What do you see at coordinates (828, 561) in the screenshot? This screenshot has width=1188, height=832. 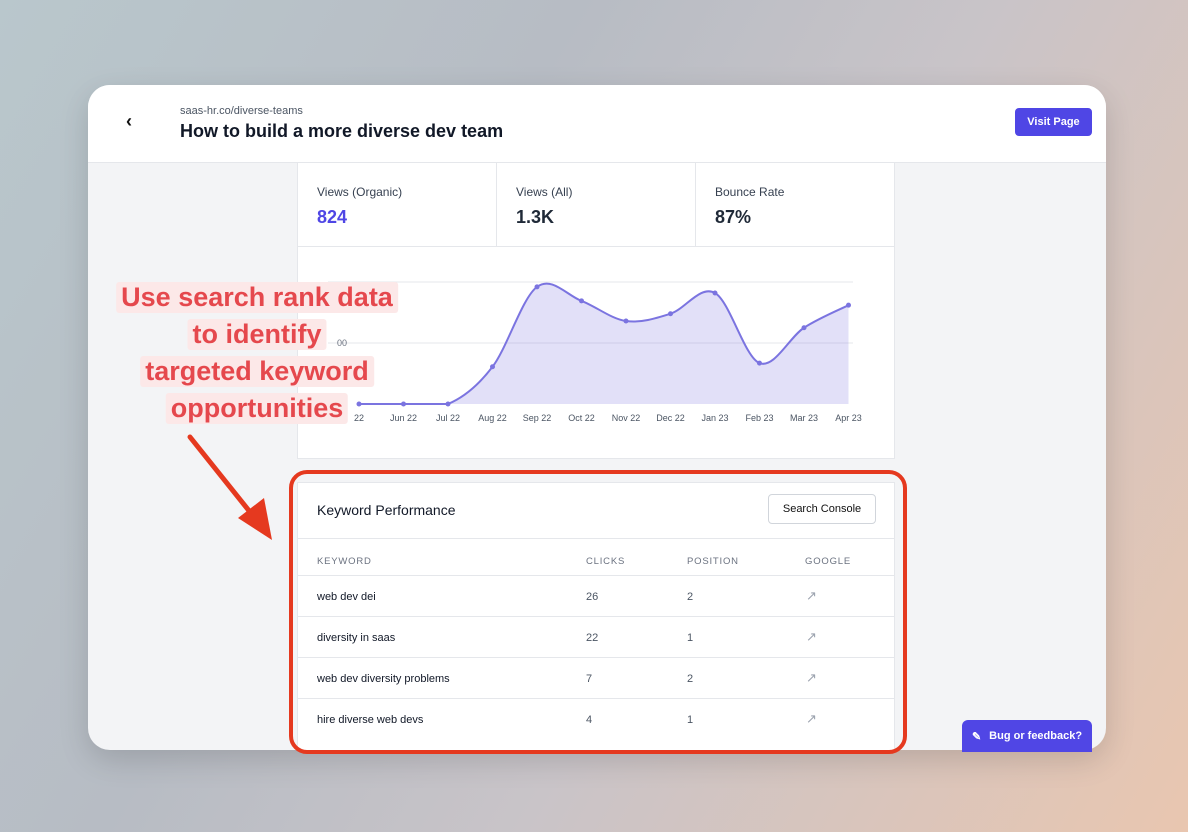 I see `column-header: GOOGLE` at bounding box center [828, 561].